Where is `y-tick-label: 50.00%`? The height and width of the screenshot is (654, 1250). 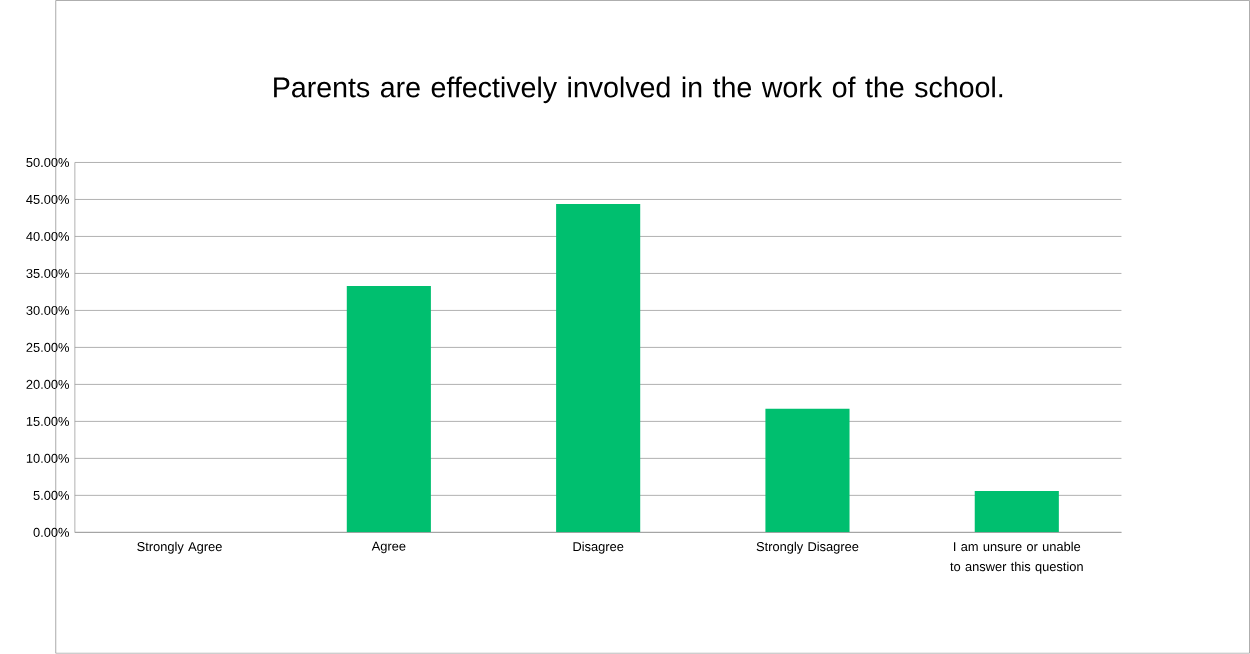 y-tick-label: 50.00% is located at coordinates (48, 163).